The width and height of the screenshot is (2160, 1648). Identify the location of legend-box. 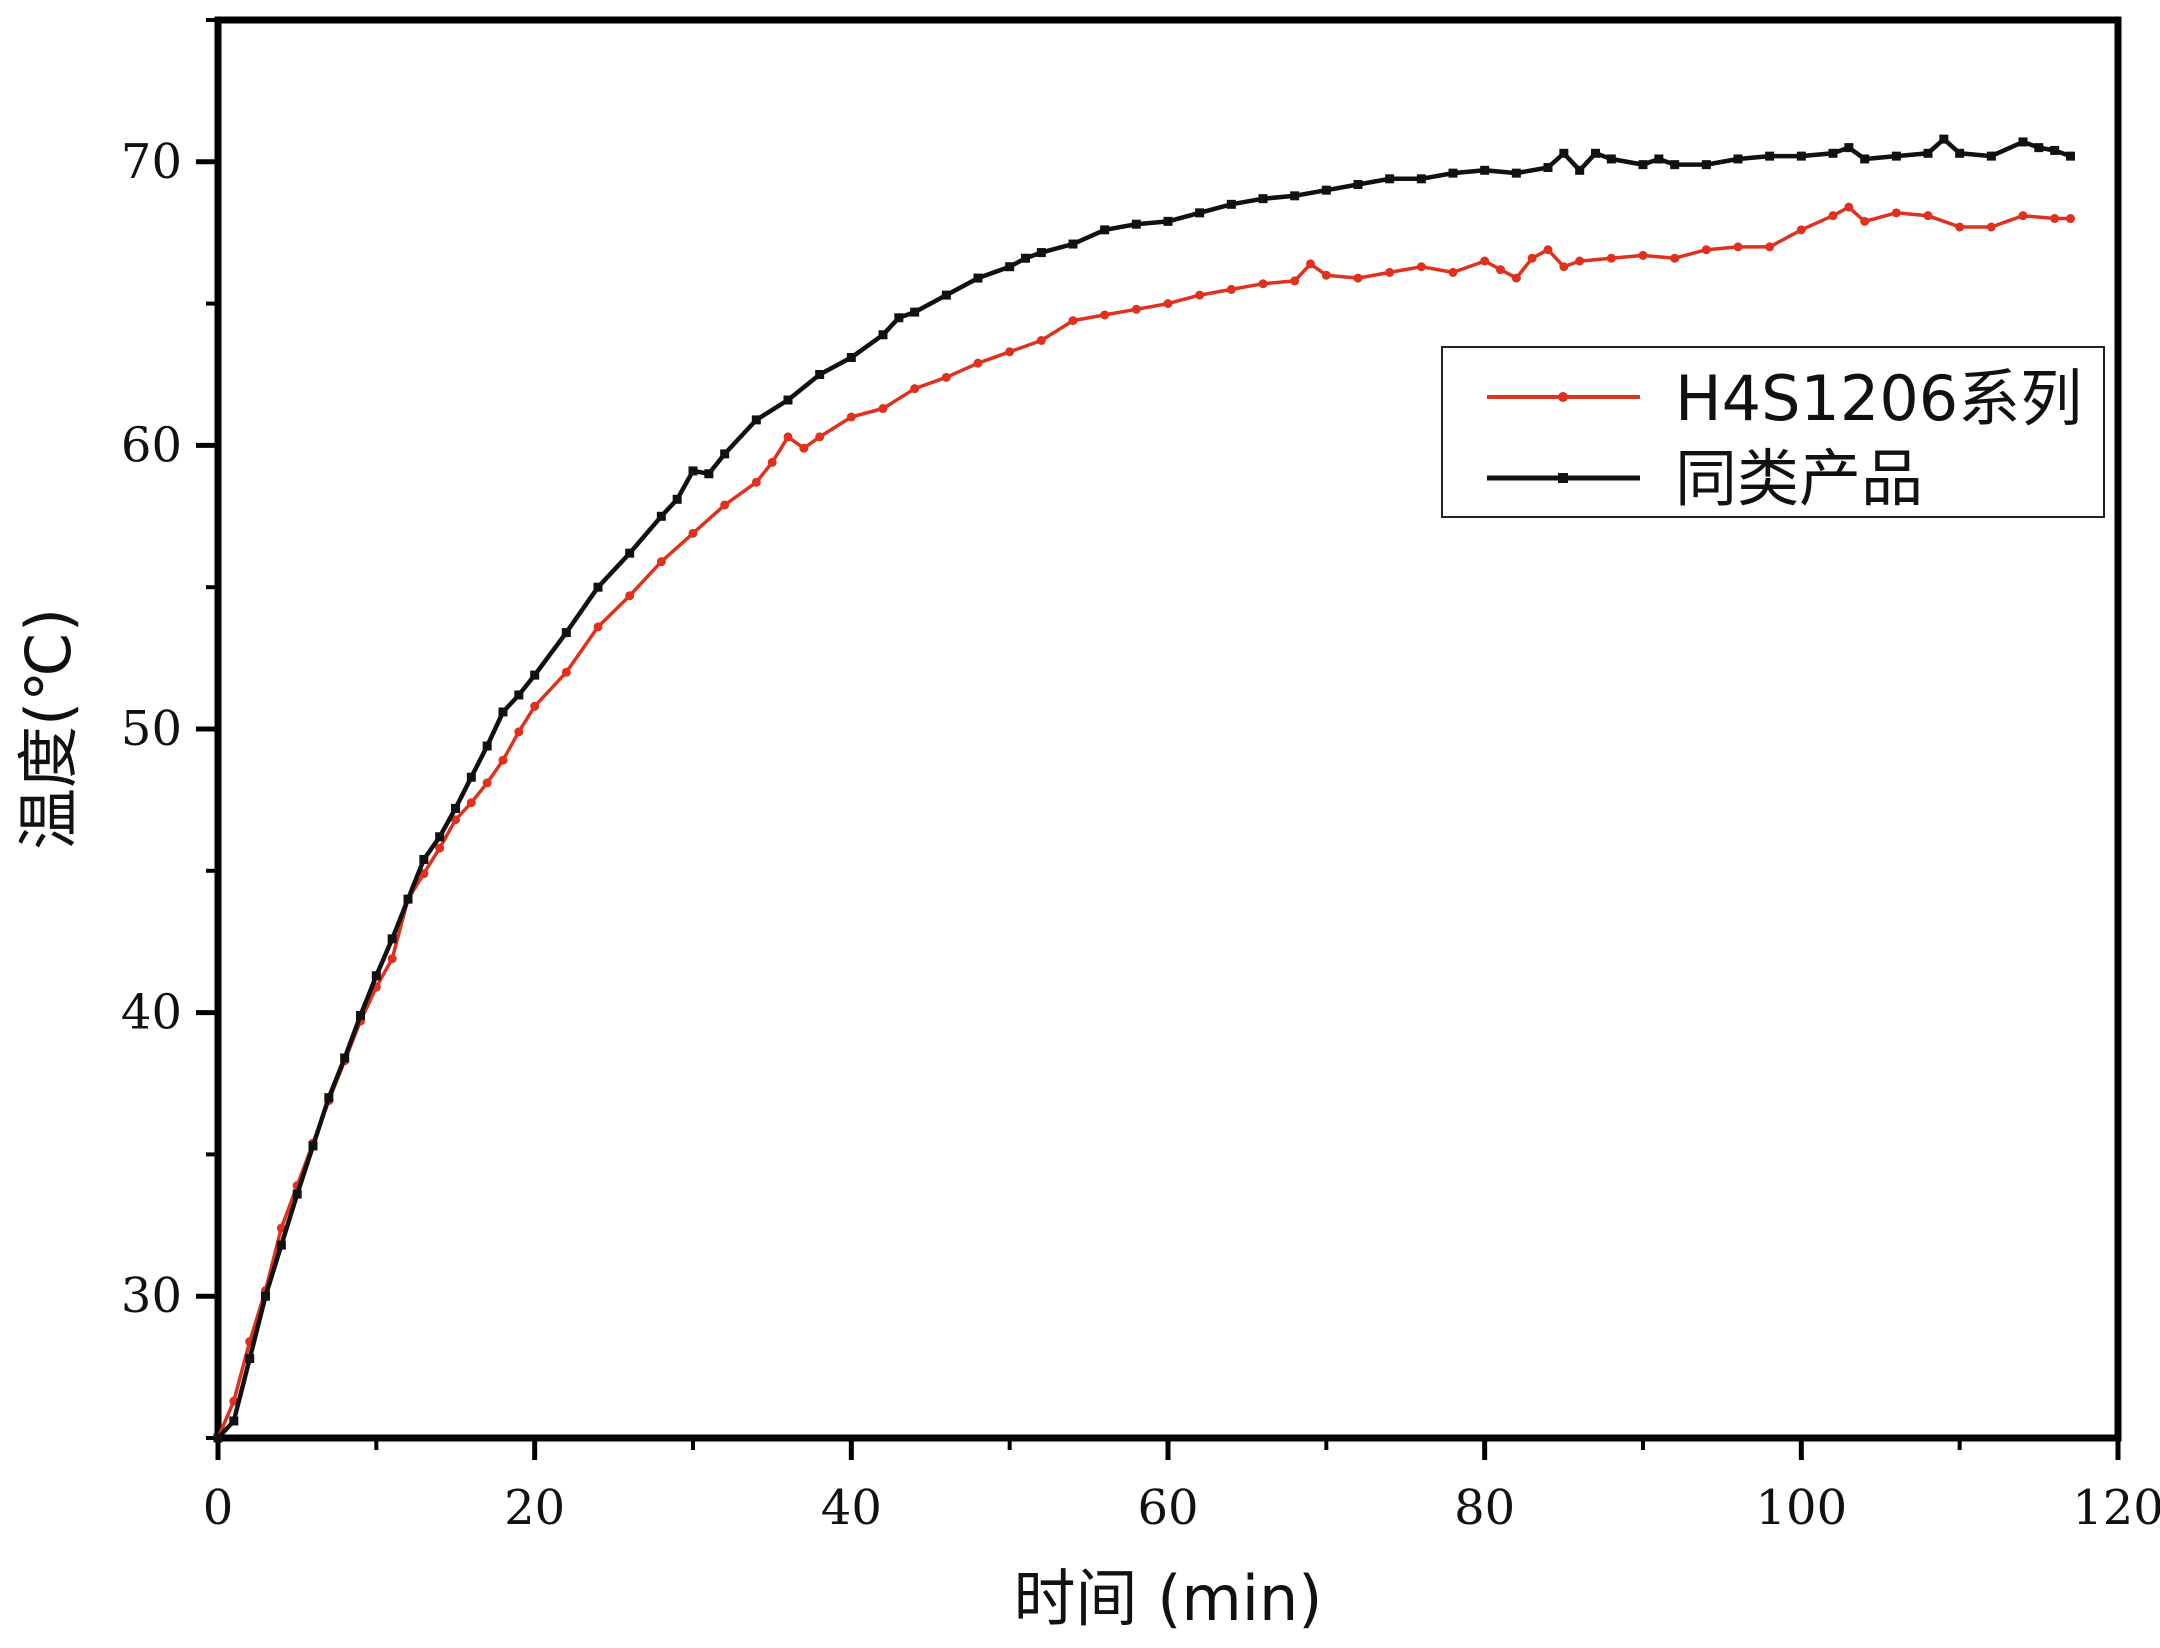
(1773, 432).